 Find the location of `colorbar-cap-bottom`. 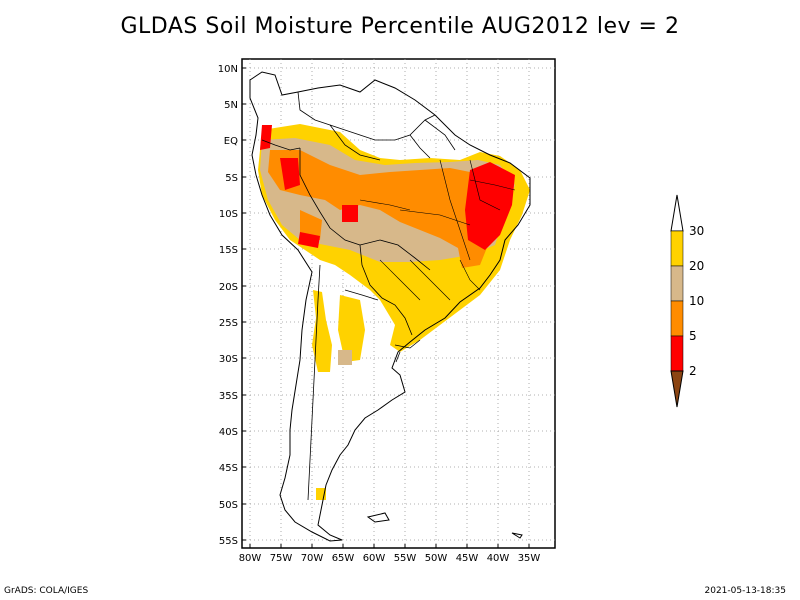

colorbar-cap-bottom is located at coordinates (677, 389).